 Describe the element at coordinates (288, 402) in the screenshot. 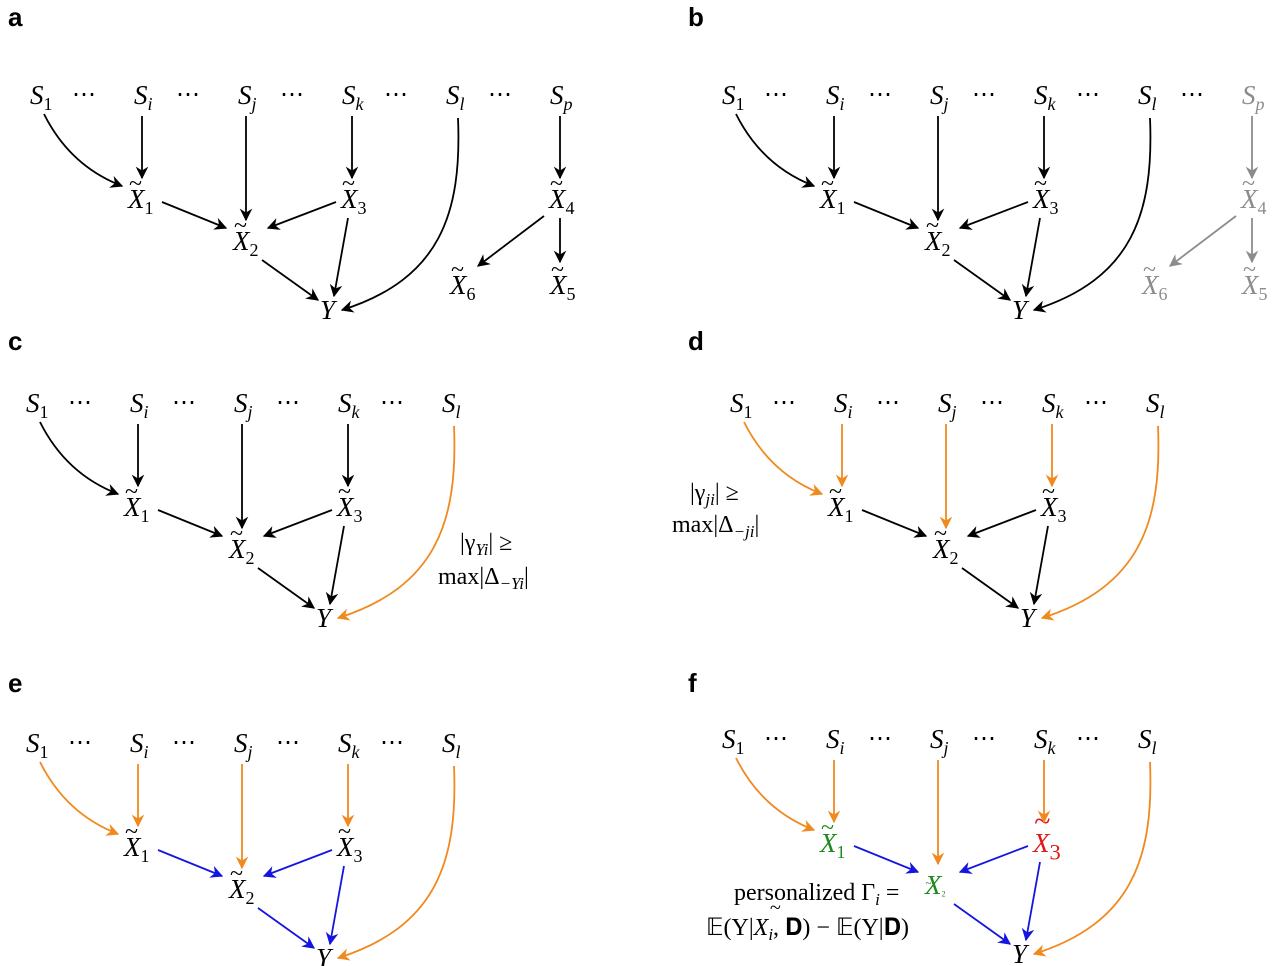

I see `panel-c-ellipsis-3: ⋯` at that location.